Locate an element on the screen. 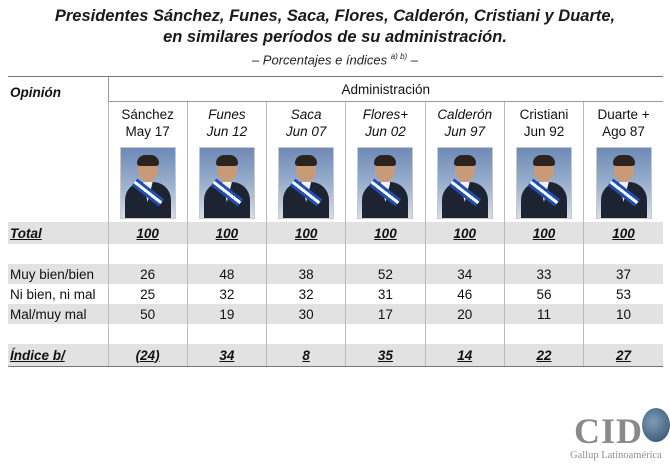 The image size is (670, 470). president-header-funes: Funes Jun 12 is located at coordinates (226, 122).